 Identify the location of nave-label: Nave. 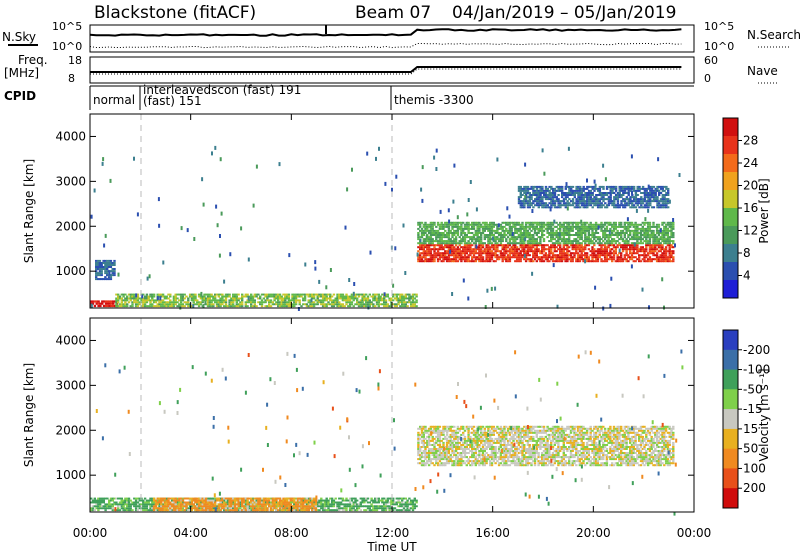
(762, 71).